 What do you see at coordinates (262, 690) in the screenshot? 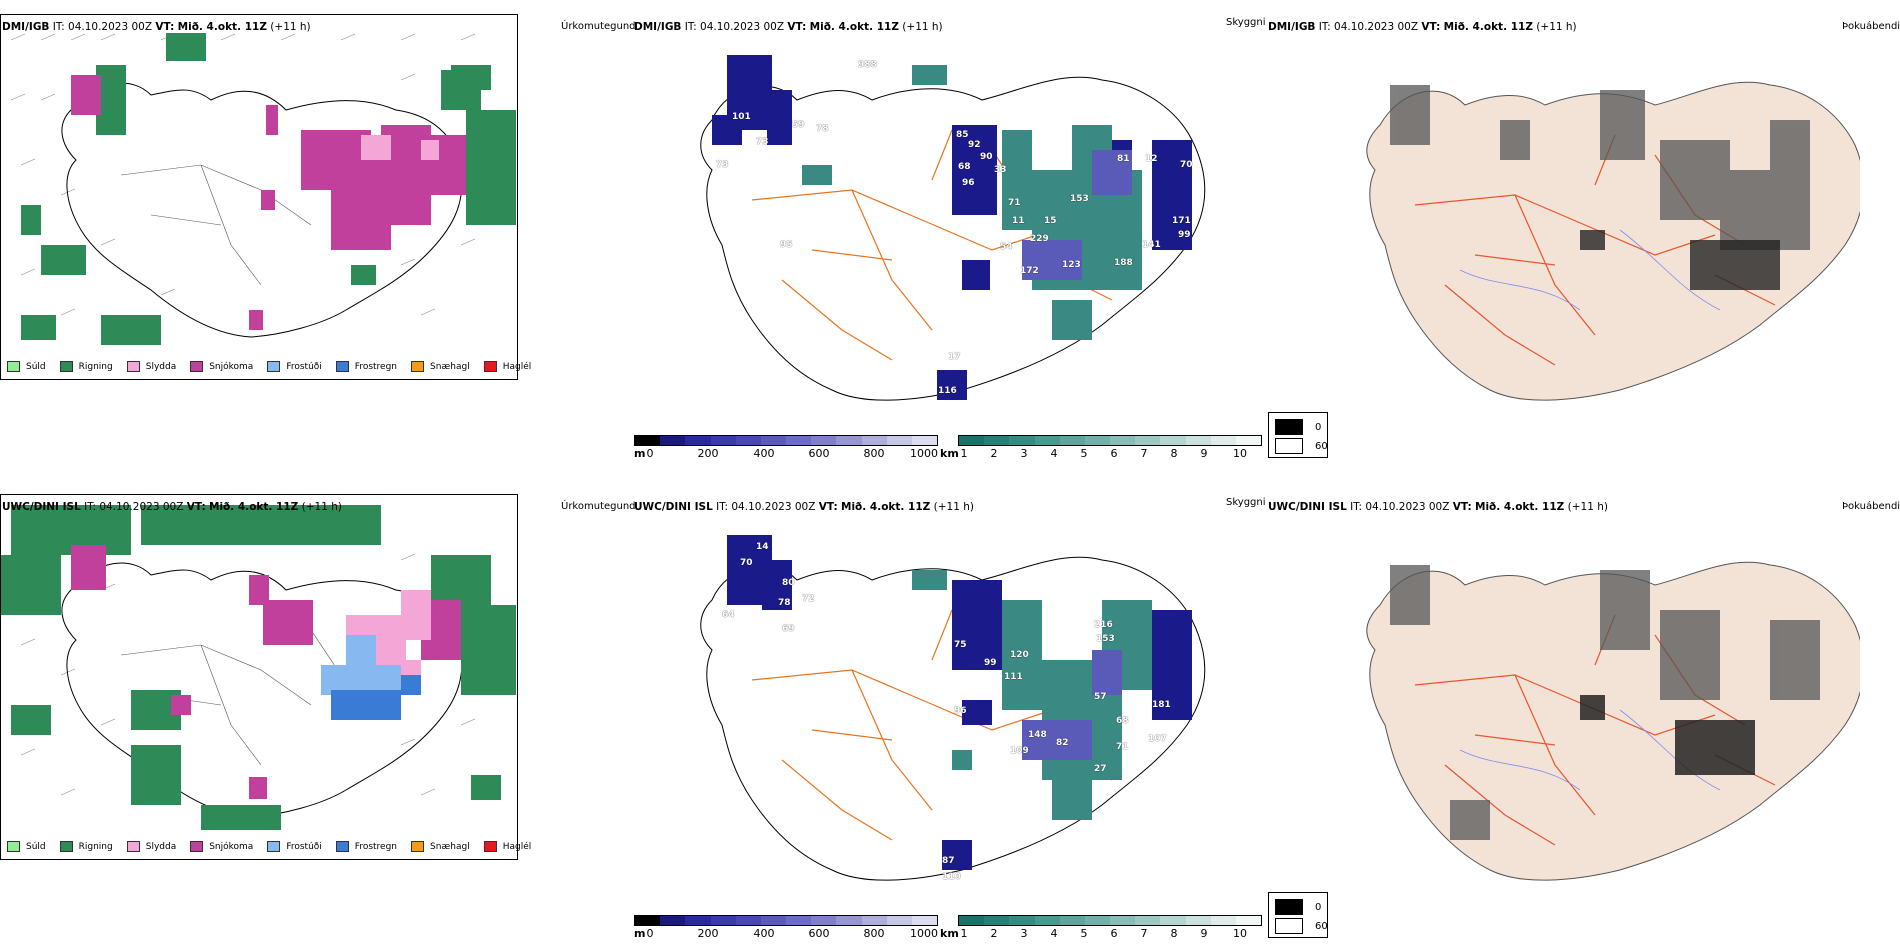
I see `iceland-outline-bottom1` at bounding box center [262, 690].